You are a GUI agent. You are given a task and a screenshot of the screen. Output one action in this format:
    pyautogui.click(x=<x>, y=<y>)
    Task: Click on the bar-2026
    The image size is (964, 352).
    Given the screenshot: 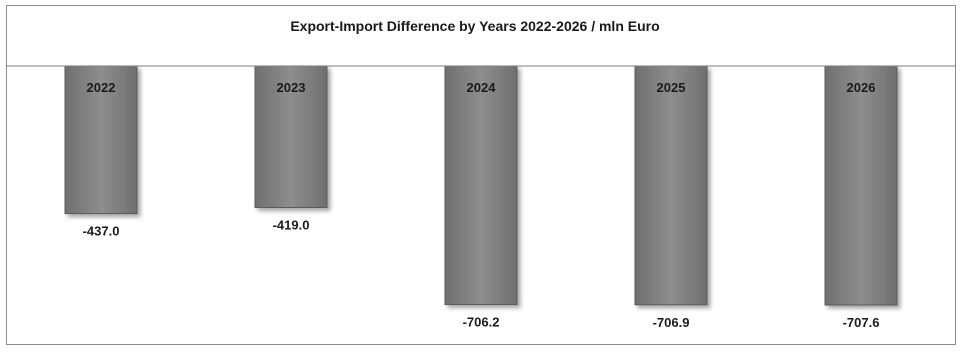 What is the action you would take?
    pyautogui.click(x=861, y=185)
    